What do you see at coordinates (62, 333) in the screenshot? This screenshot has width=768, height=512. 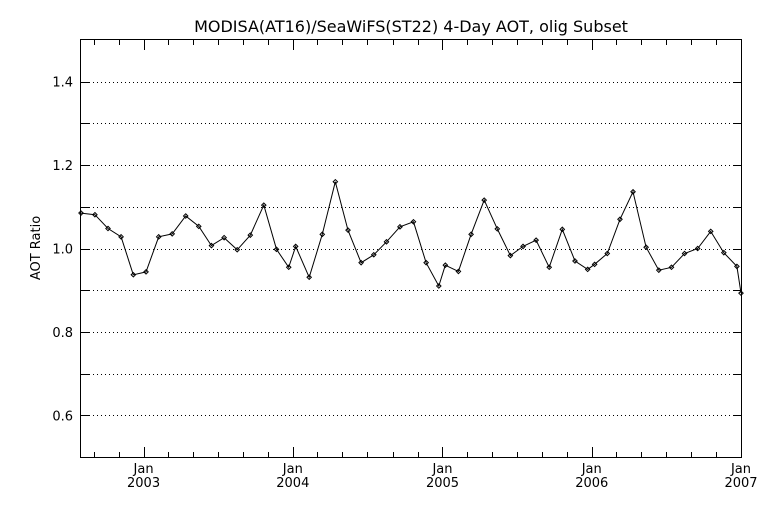 I see `y-tick-label: 0.8` at bounding box center [62, 333].